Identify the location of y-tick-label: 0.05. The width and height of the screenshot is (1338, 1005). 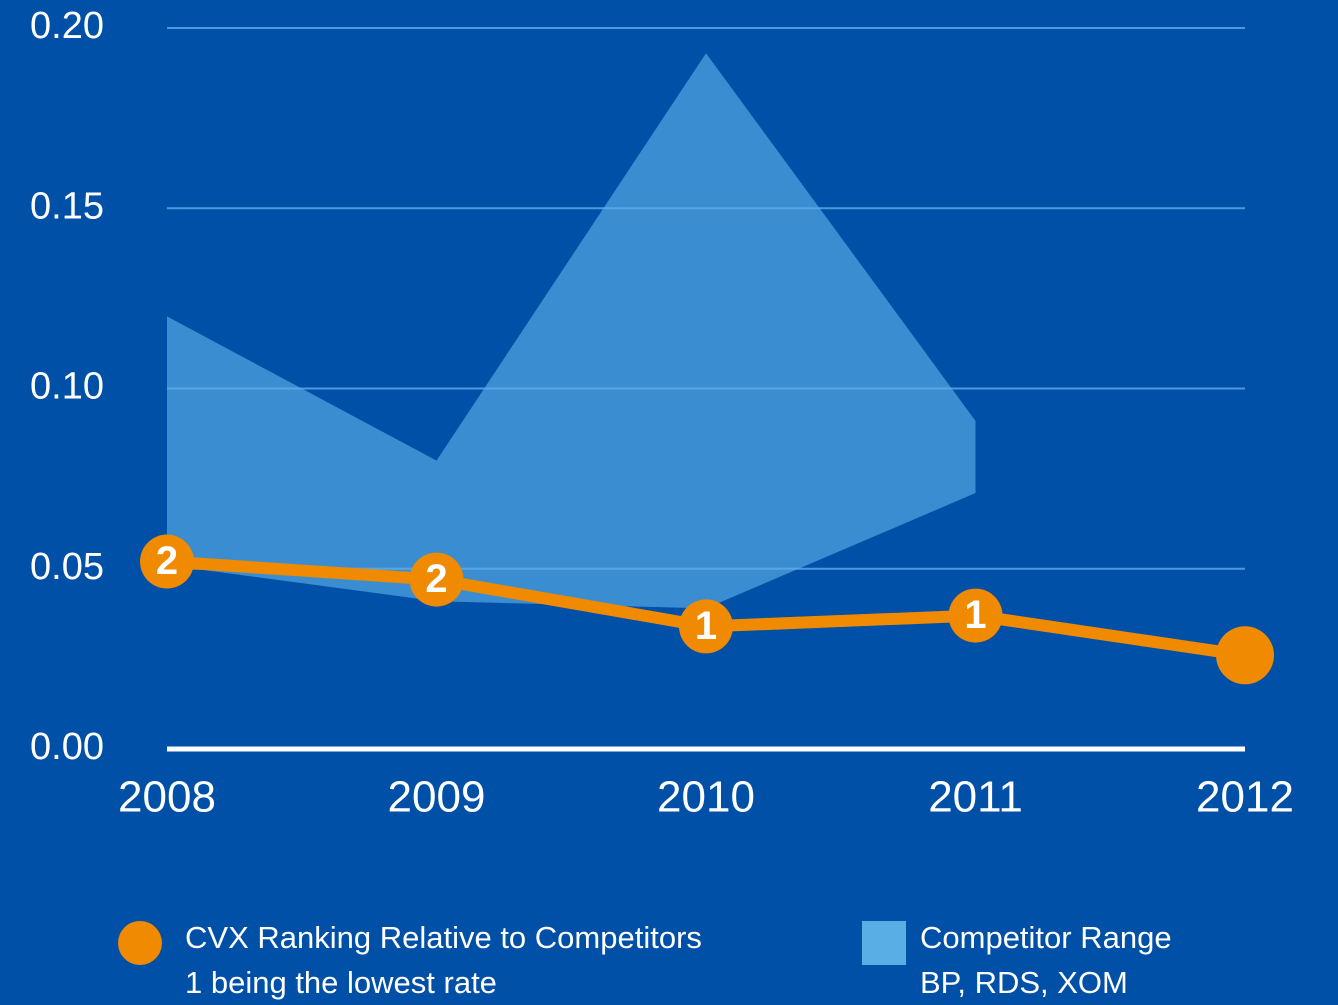
(67, 567).